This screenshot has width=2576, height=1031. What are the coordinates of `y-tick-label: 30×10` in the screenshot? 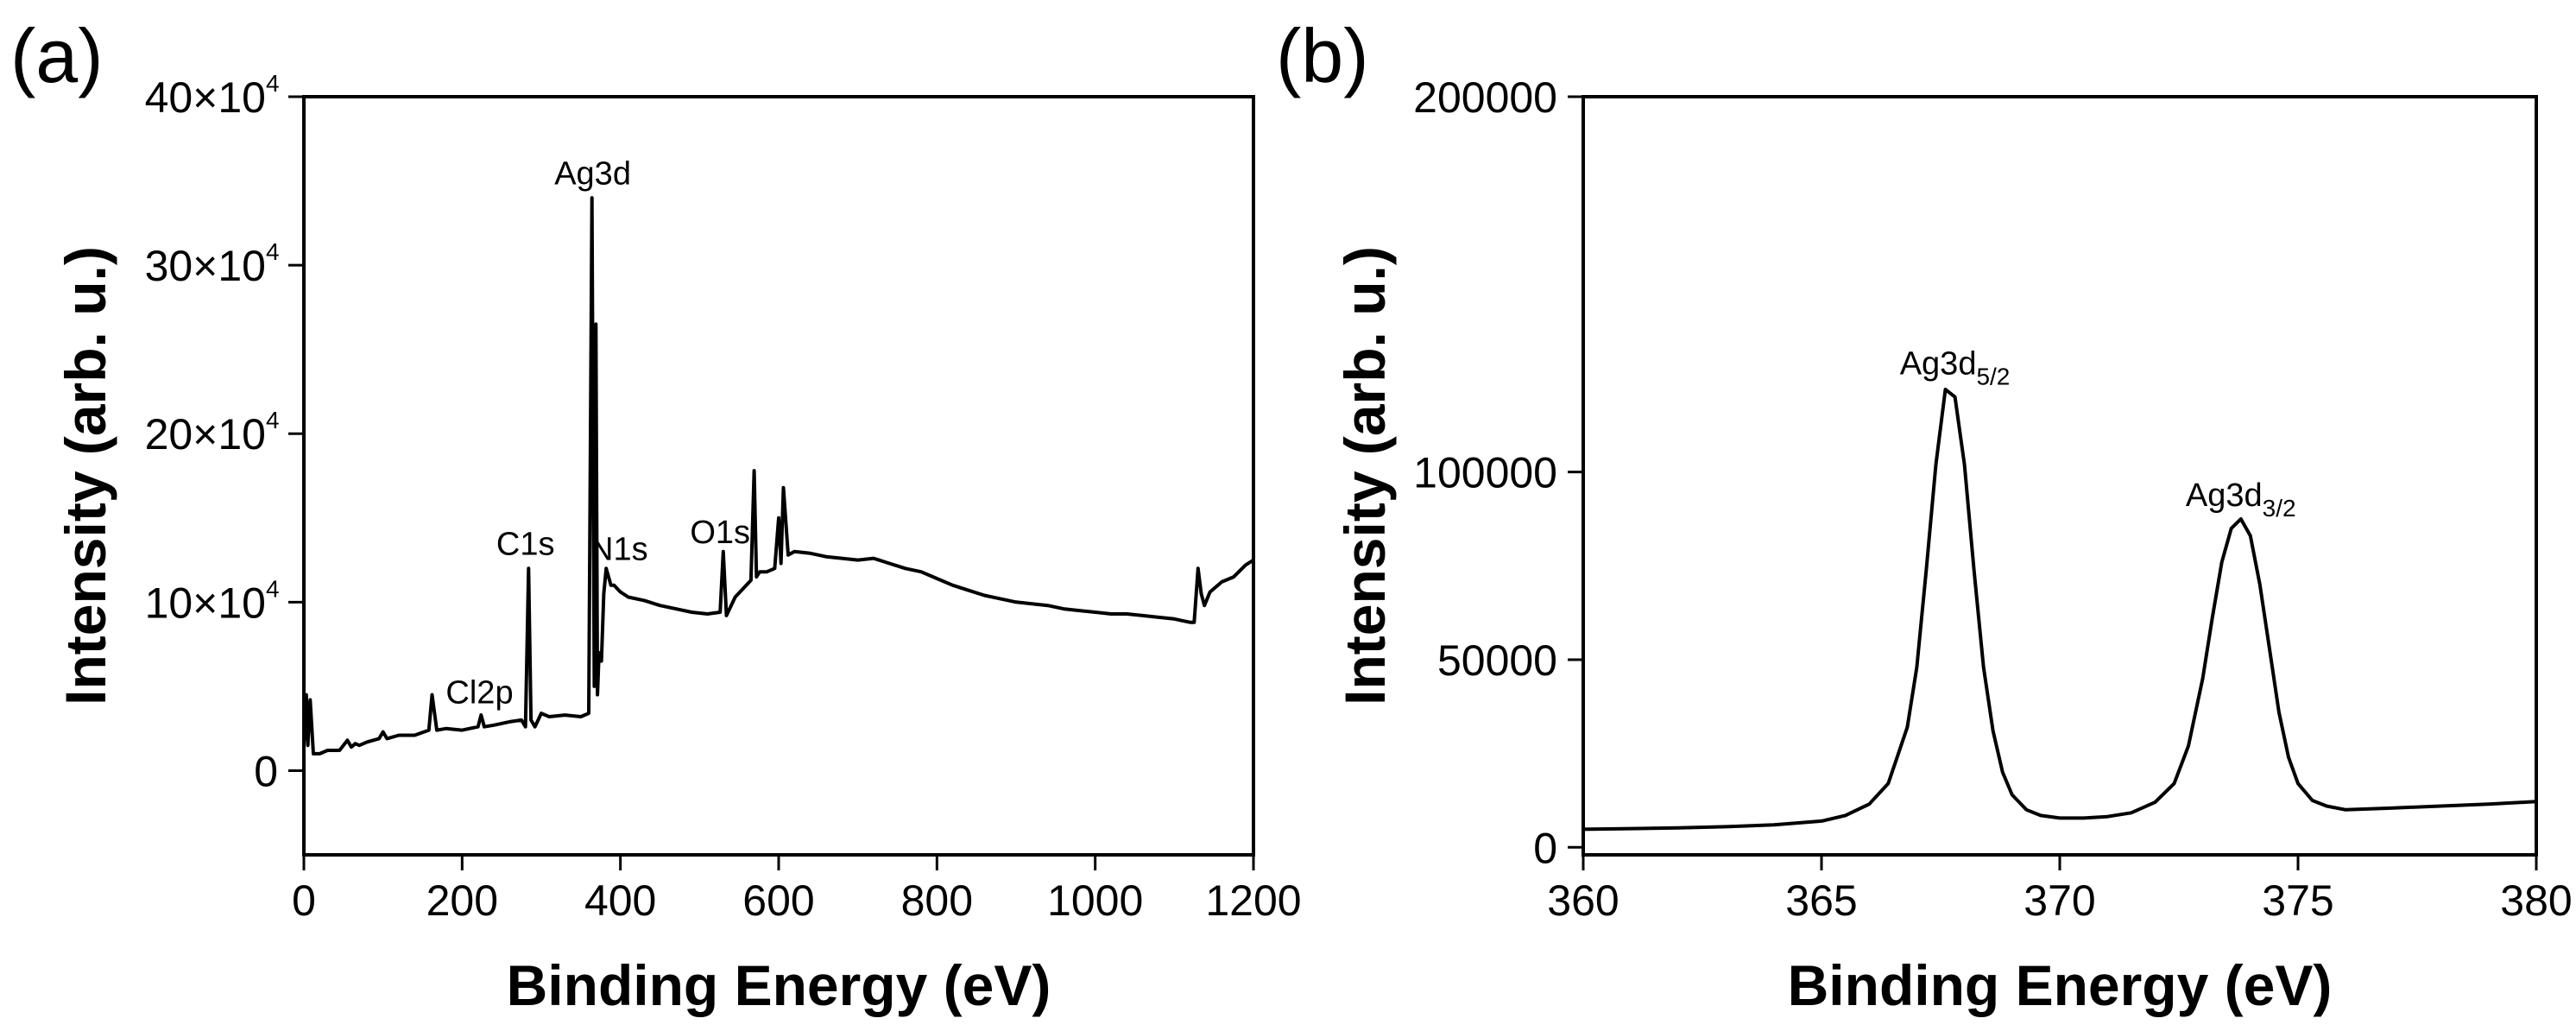 It's located at (205, 266).